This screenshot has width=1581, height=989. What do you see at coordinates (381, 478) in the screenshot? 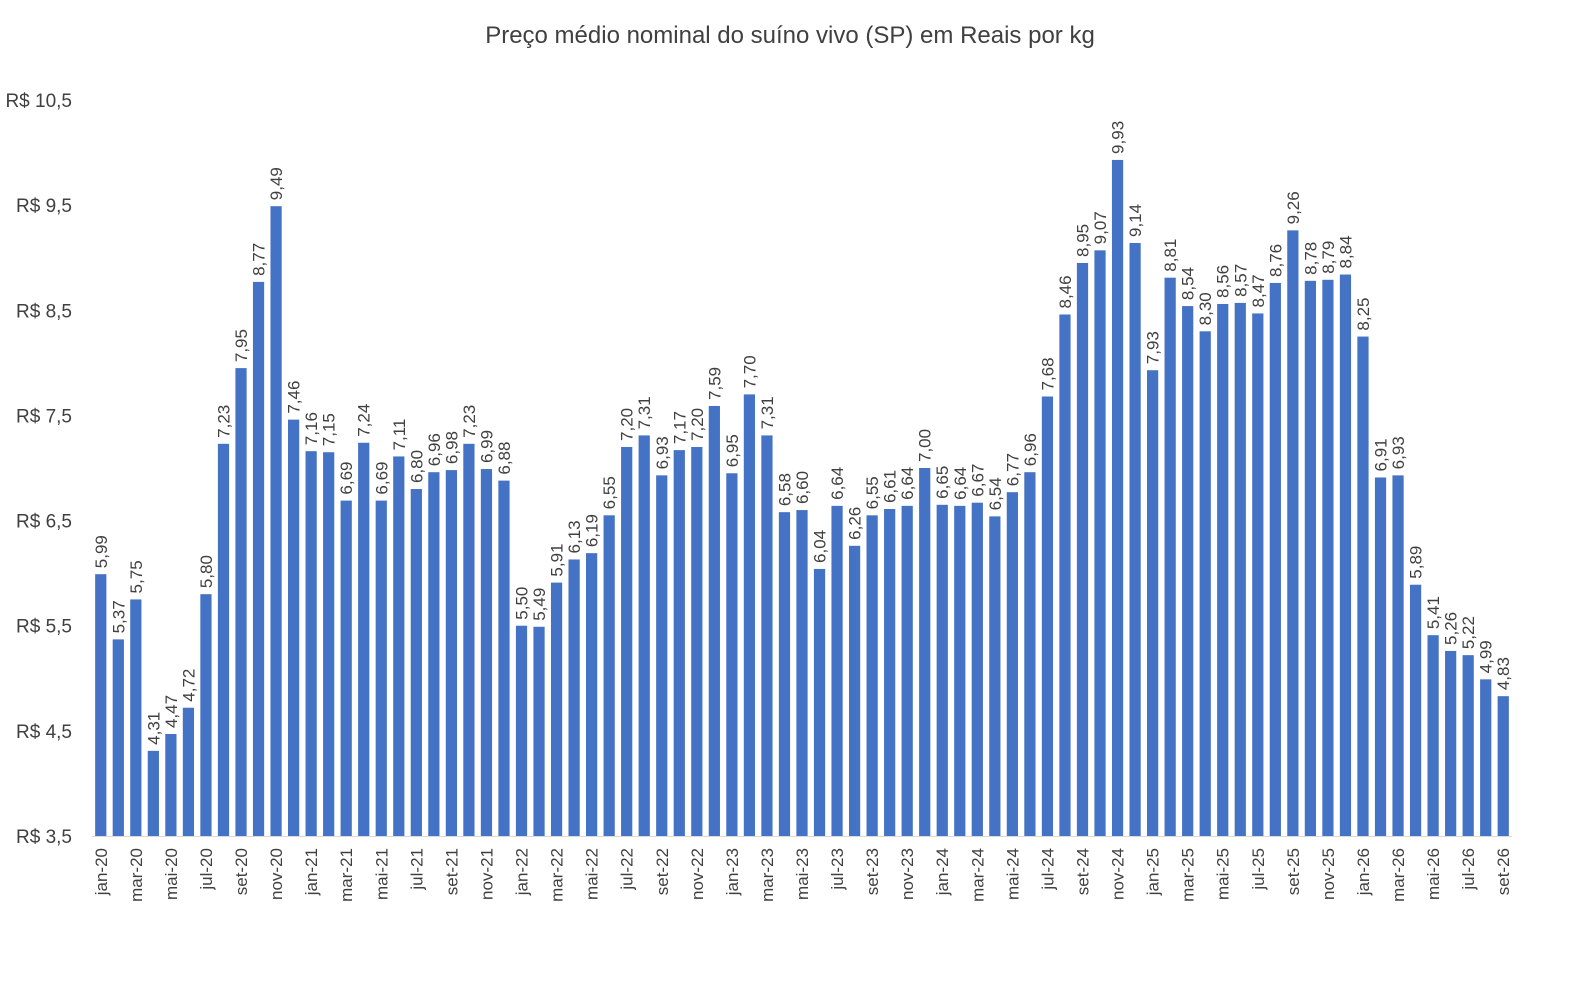
I see `data-label: 6,69` at bounding box center [381, 478].